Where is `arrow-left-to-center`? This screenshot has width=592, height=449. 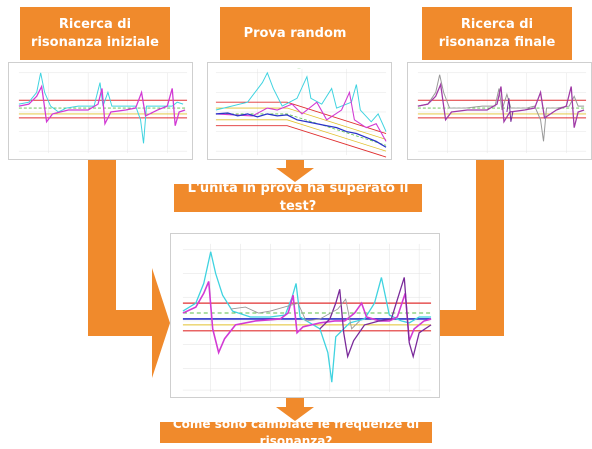 arrow-left-to-center is located at coordinates (129, 268).